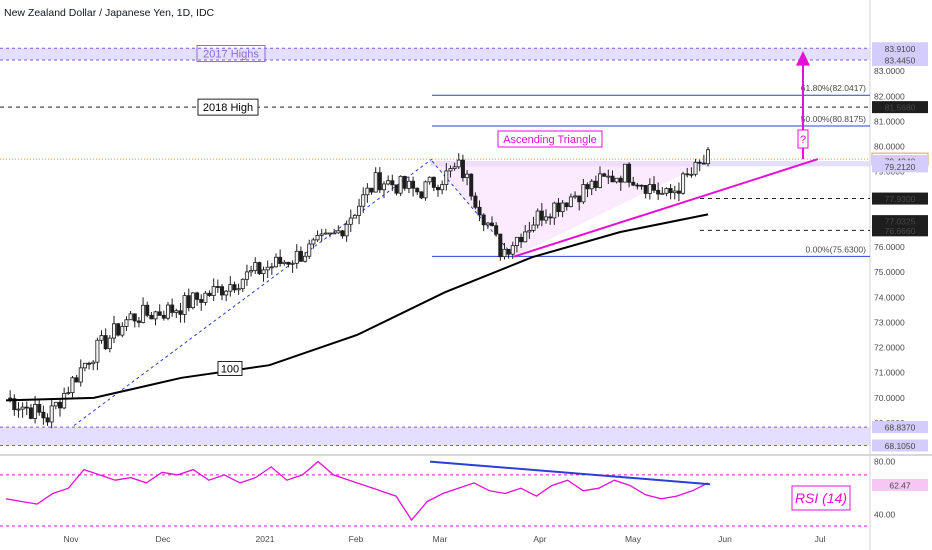 The height and width of the screenshot is (550, 932). I want to click on time-label: Dec, so click(163, 539).